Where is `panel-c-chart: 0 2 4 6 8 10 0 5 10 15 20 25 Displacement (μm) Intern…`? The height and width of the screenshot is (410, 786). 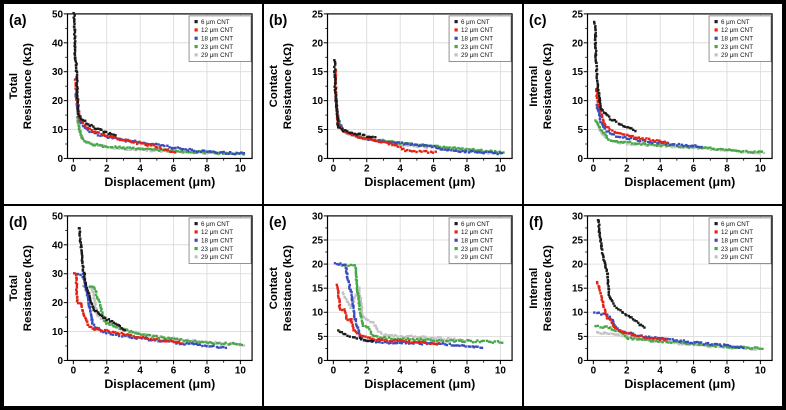 panel-c-chart: 0 2 4 6 8 10 0 5 10 15 20 25 Displacement (μm) Intern… is located at coordinates (650, 99).